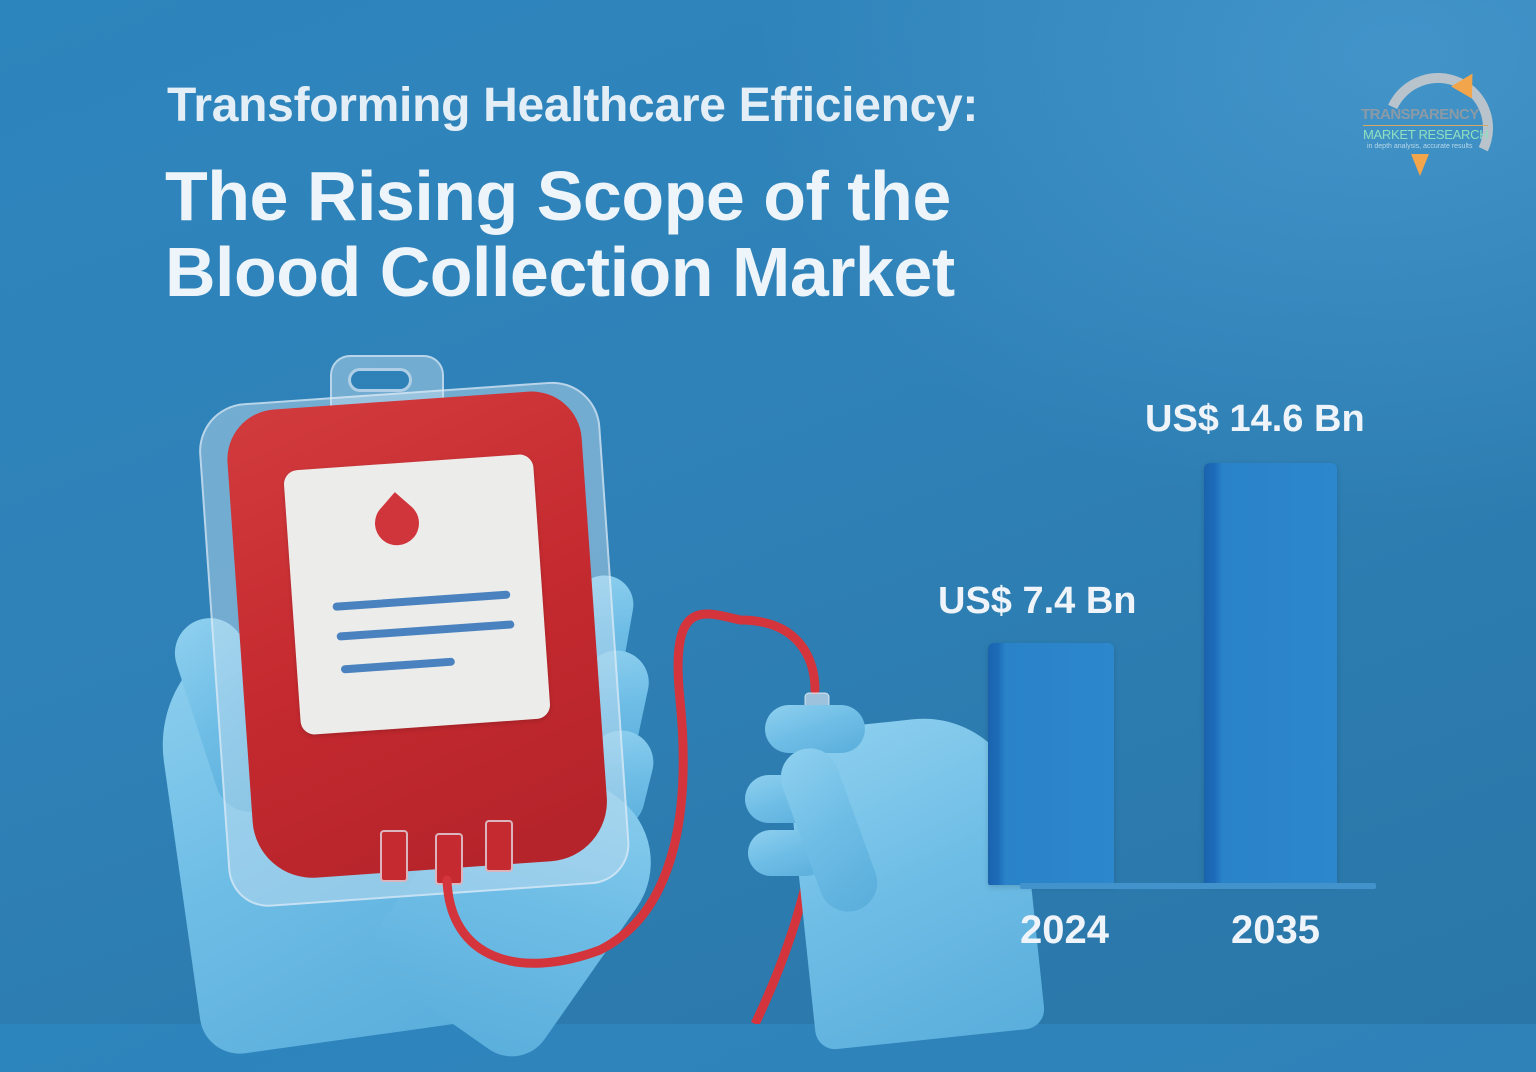  What do you see at coordinates (558, 196) in the screenshot?
I see `page-title-line-1: The Rising Scope of the` at bounding box center [558, 196].